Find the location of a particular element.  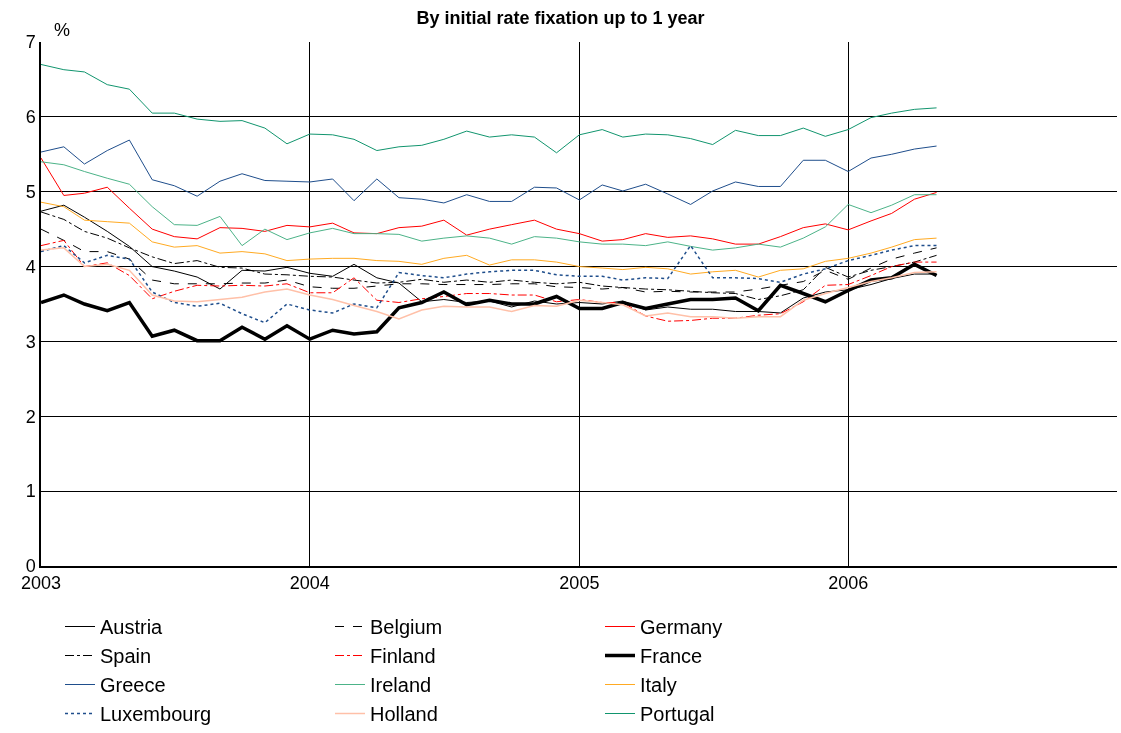

legend-label: Germany is located at coordinates (681, 627).